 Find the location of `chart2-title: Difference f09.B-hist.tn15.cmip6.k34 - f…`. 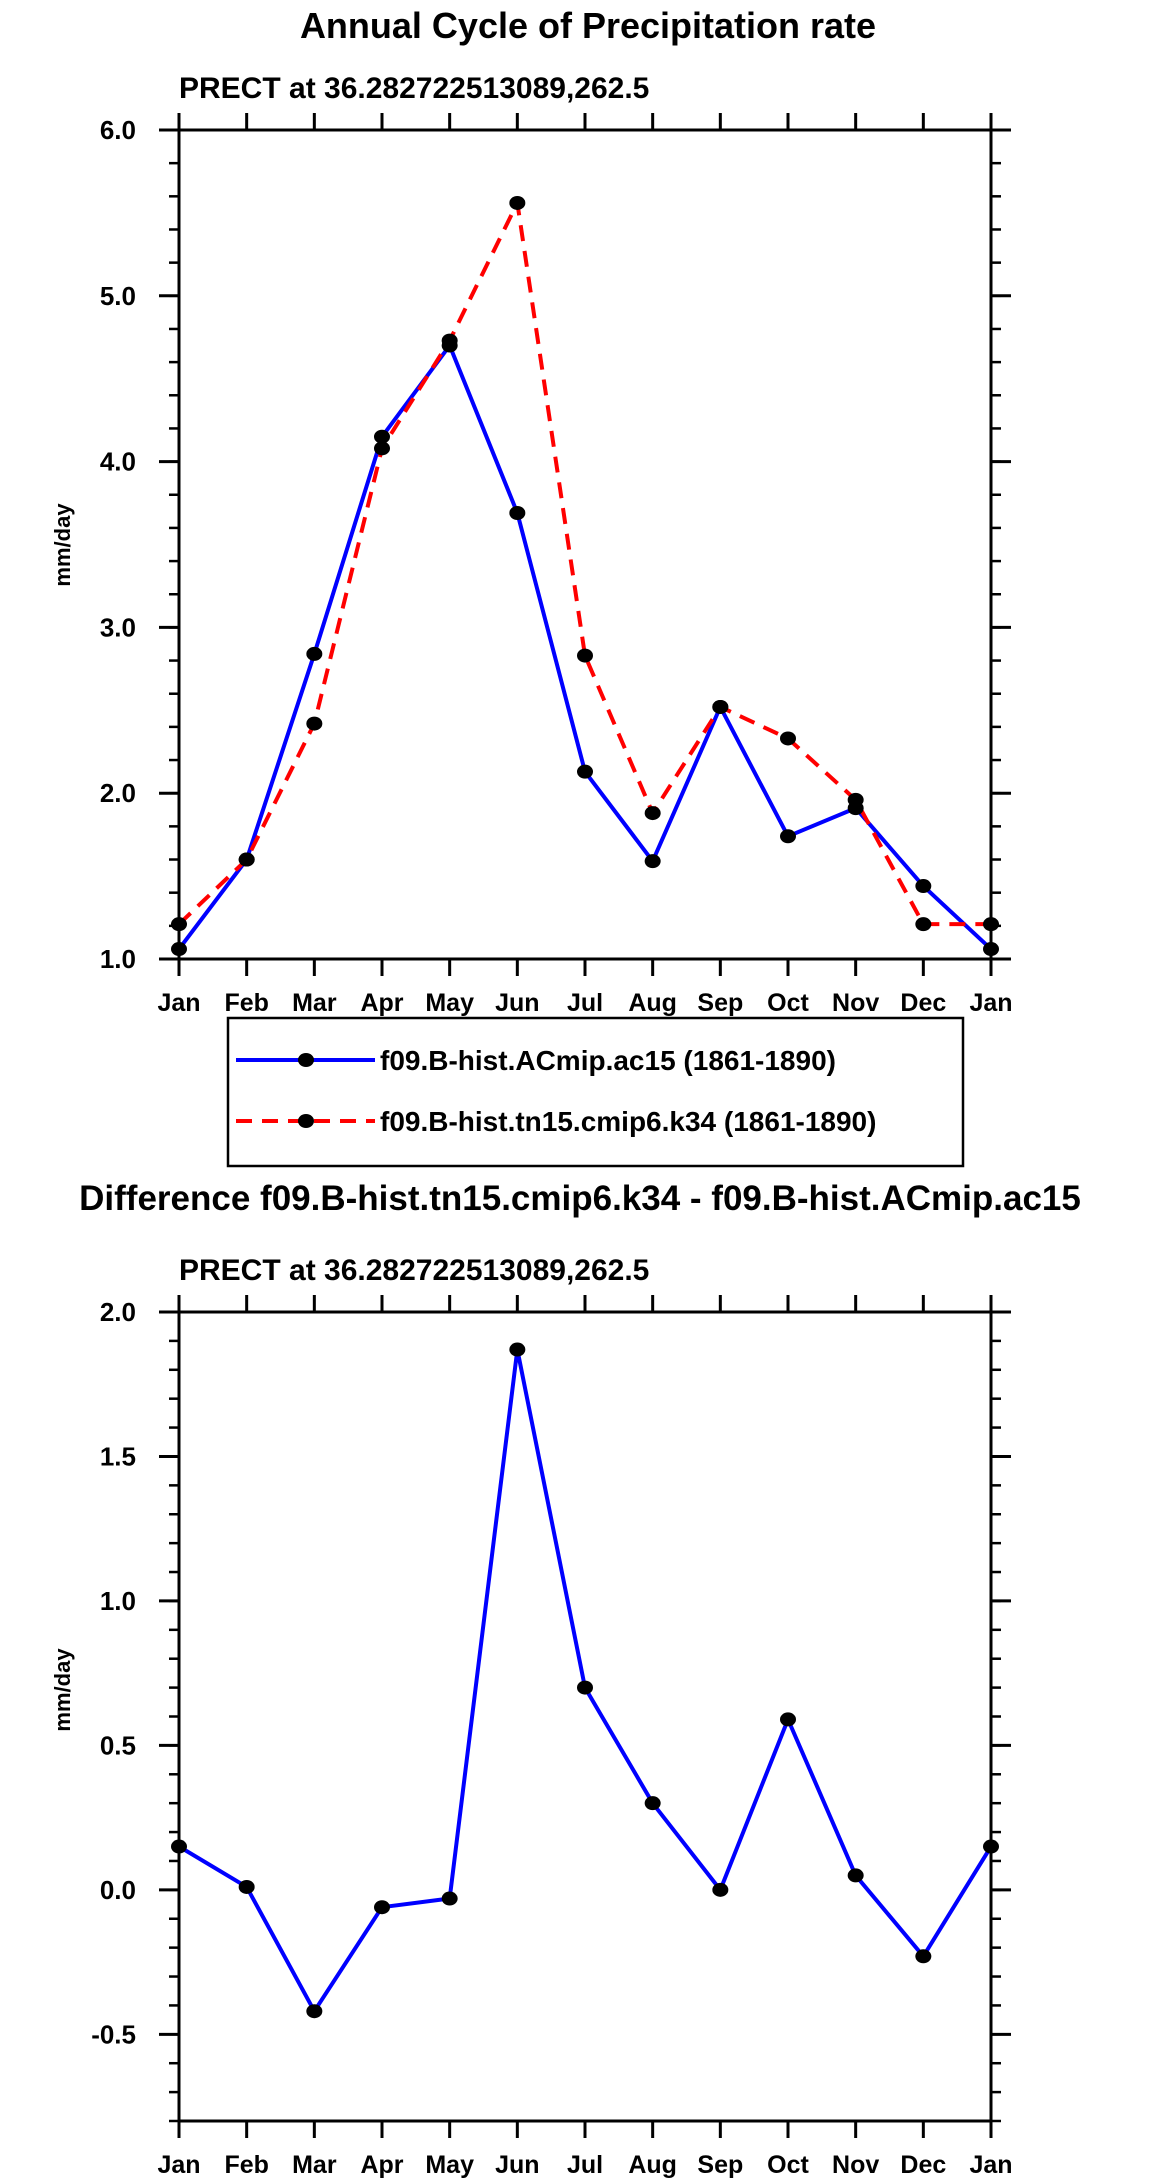

chart2-title: Difference f09.B-hist.tn15.cmip6.k34 - f… is located at coordinates (580, 1198).